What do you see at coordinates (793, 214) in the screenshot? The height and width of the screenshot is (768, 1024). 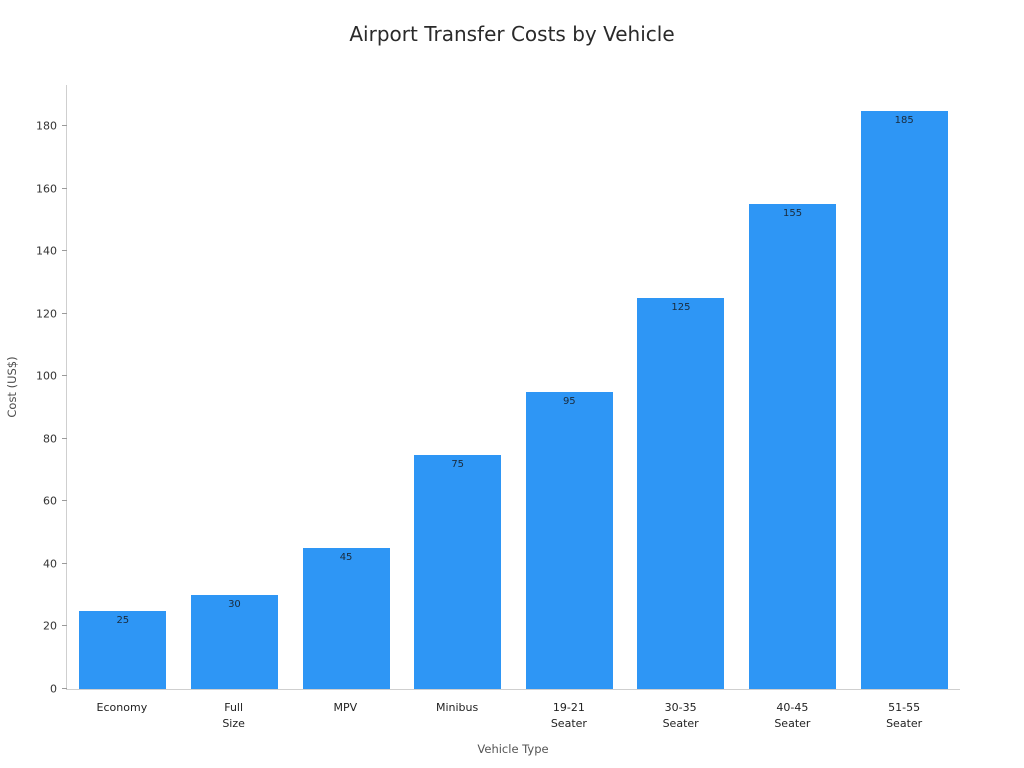 I see `bar-value-label: 155` at bounding box center [793, 214].